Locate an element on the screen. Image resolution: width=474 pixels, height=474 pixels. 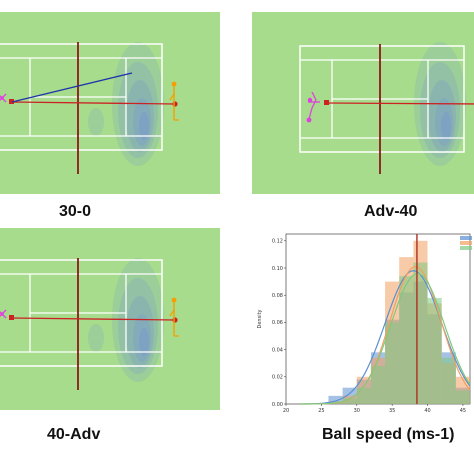
x-tick-label: 25 is located at coordinates (321, 411).